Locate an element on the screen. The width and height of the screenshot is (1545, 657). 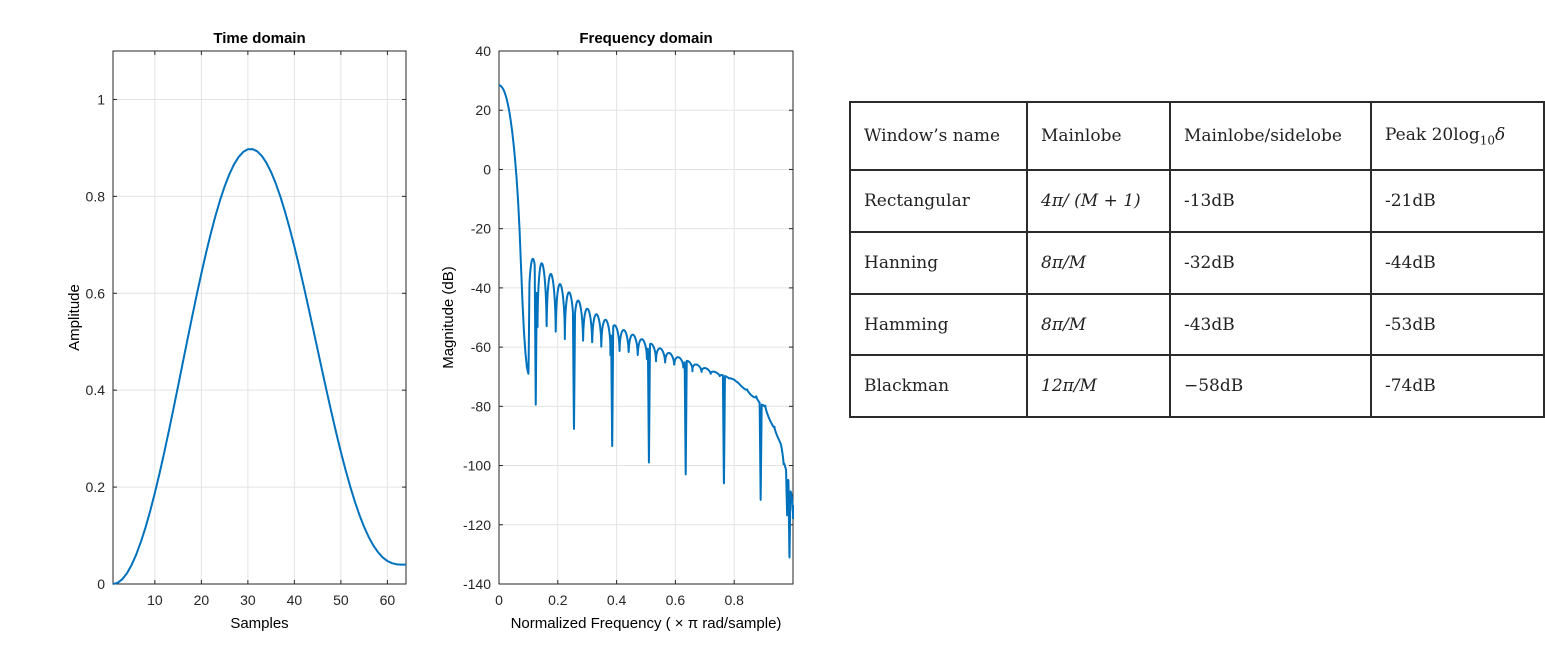
y-axis-label: Amplitude is located at coordinates (74, 317).